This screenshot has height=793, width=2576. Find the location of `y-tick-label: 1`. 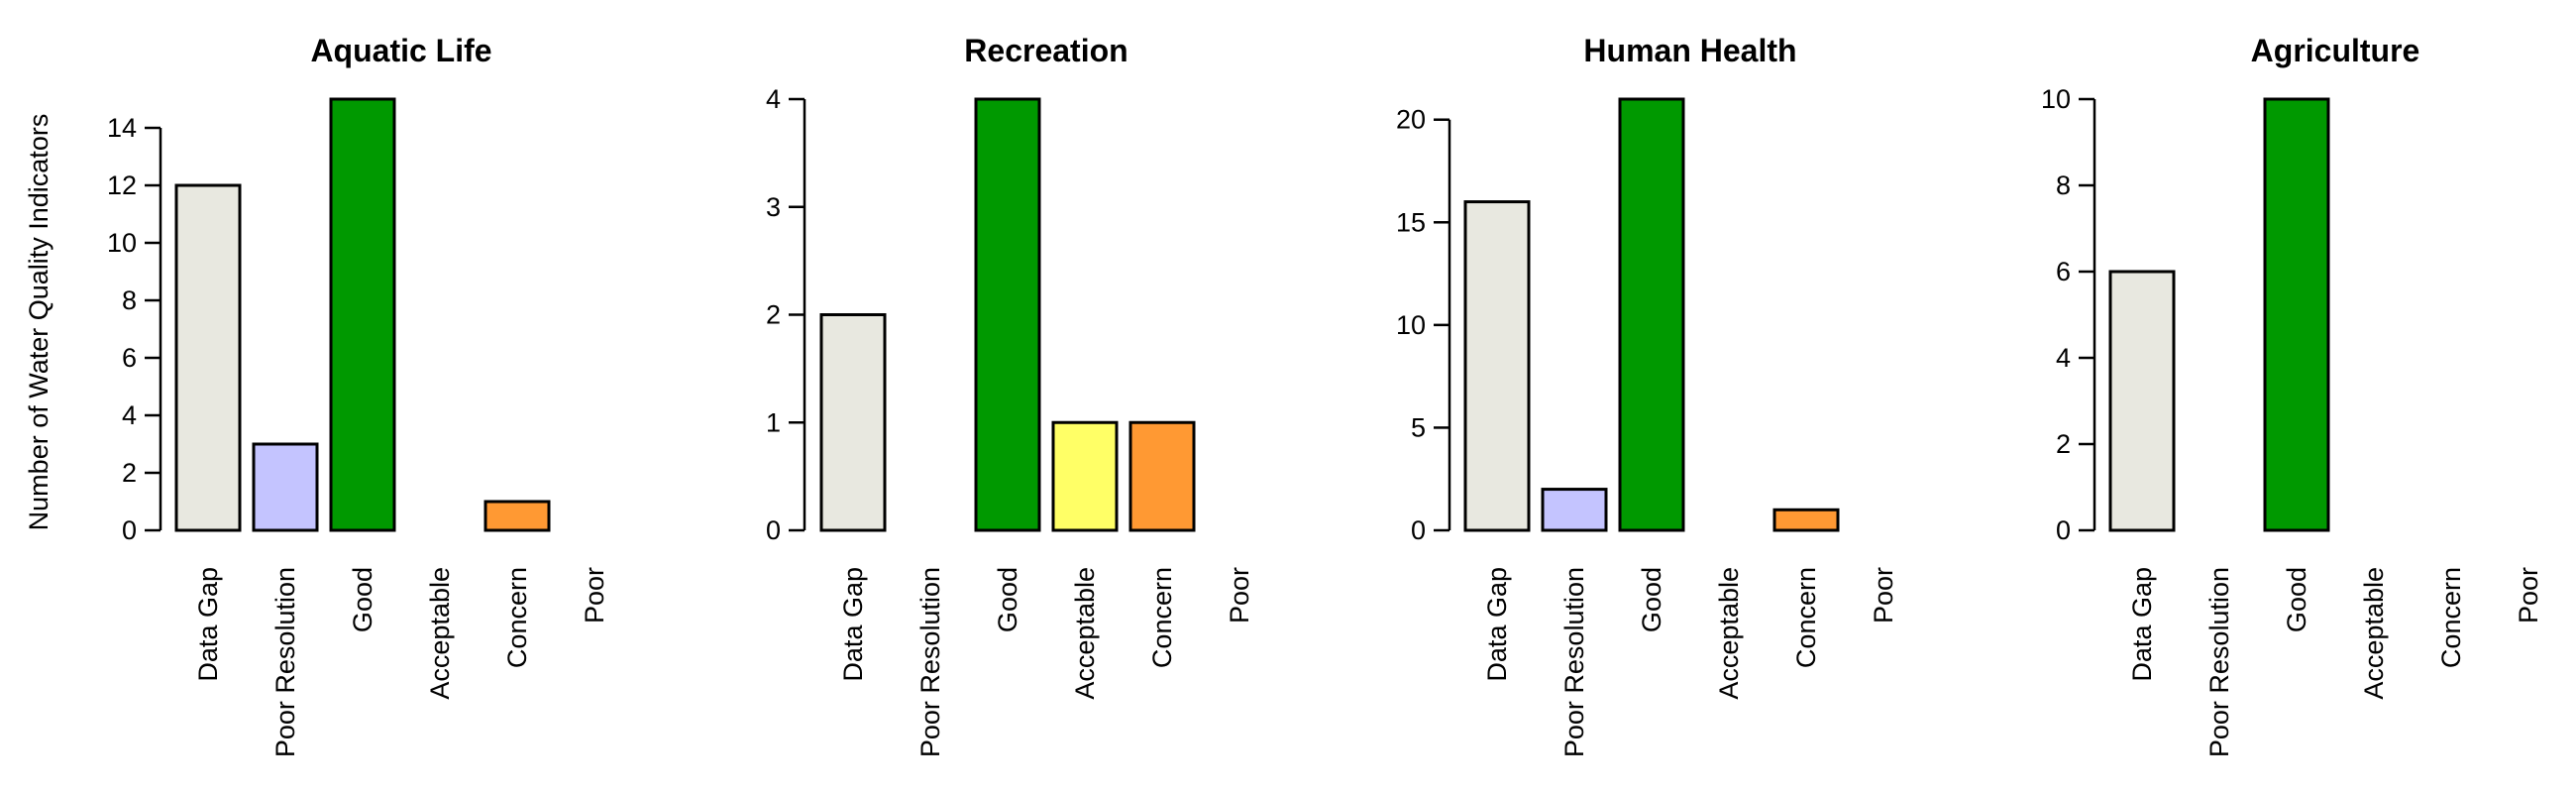

y-tick-label: 1 is located at coordinates (773, 422).